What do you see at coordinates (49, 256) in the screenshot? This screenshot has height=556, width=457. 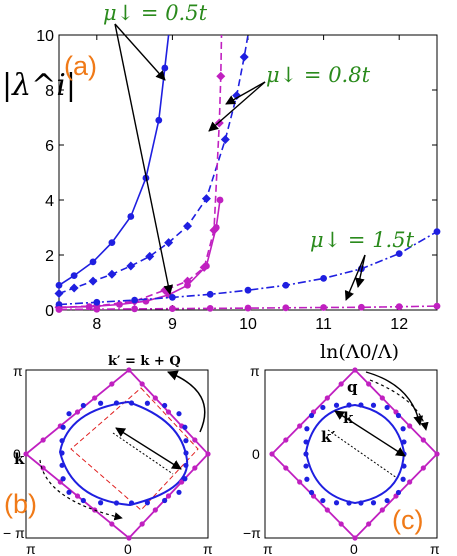 I see `y-tick-label: 2` at bounding box center [49, 256].